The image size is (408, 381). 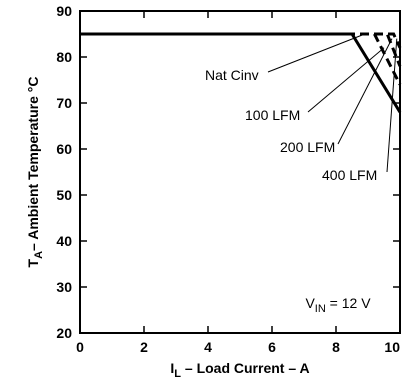 I want to click on condition-main: V, so click(x=310, y=303).